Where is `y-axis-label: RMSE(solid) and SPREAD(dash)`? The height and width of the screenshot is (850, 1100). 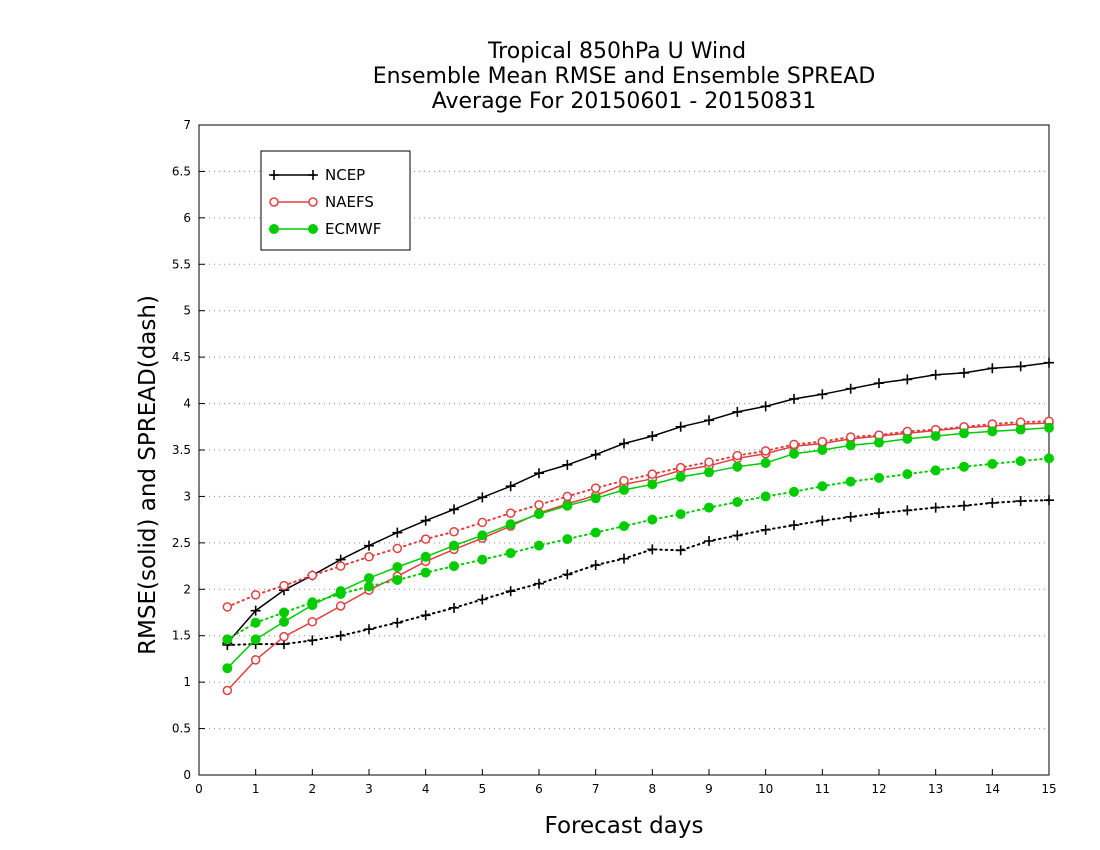
y-axis-label: RMSE(solid) and SPREAD(dash) is located at coordinates (148, 475).